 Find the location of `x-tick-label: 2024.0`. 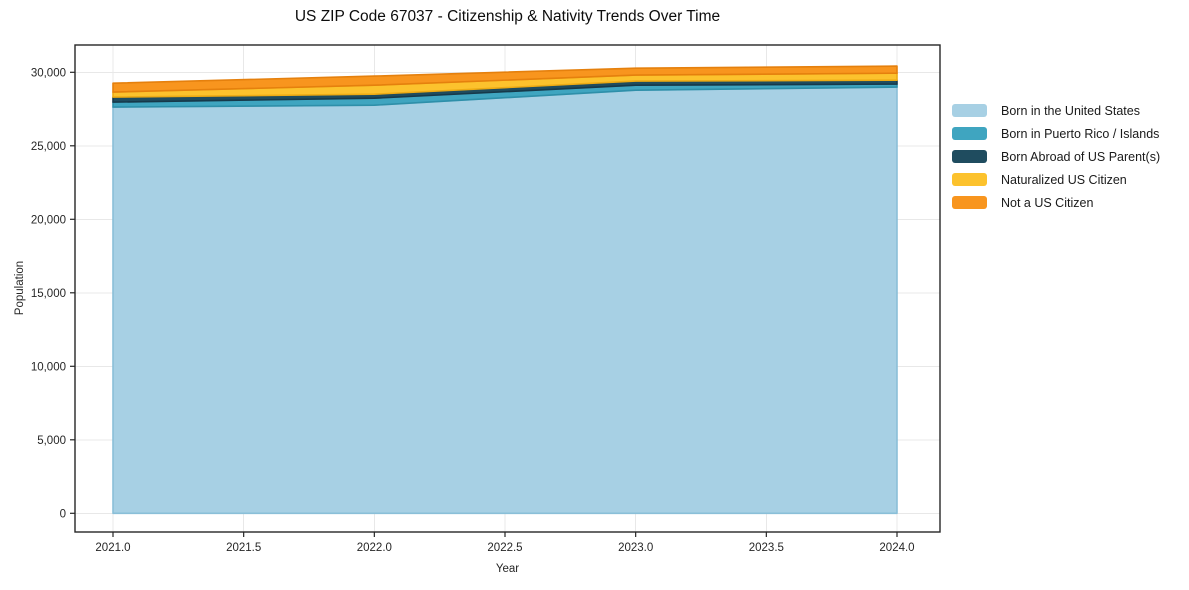

x-tick-label: 2024.0 is located at coordinates (896, 548).